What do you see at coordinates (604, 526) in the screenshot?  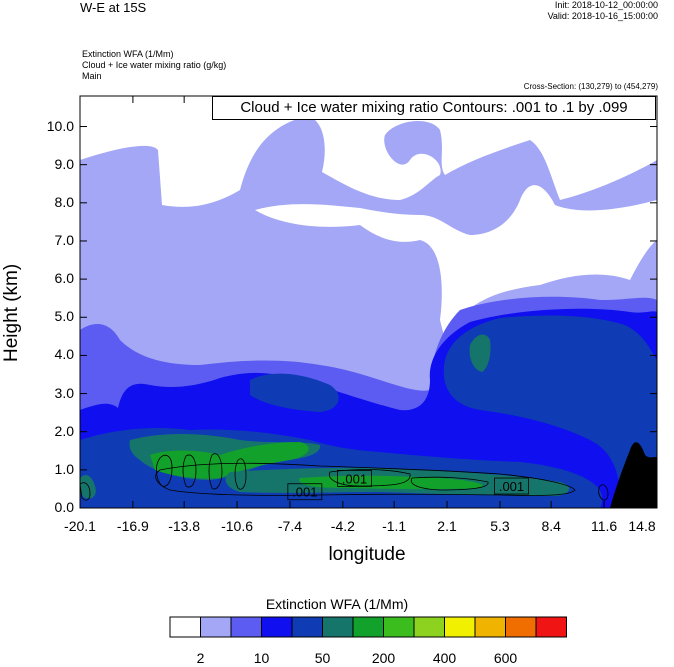 I see `x-tick-label: 11.6` at bounding box center [604, 526].